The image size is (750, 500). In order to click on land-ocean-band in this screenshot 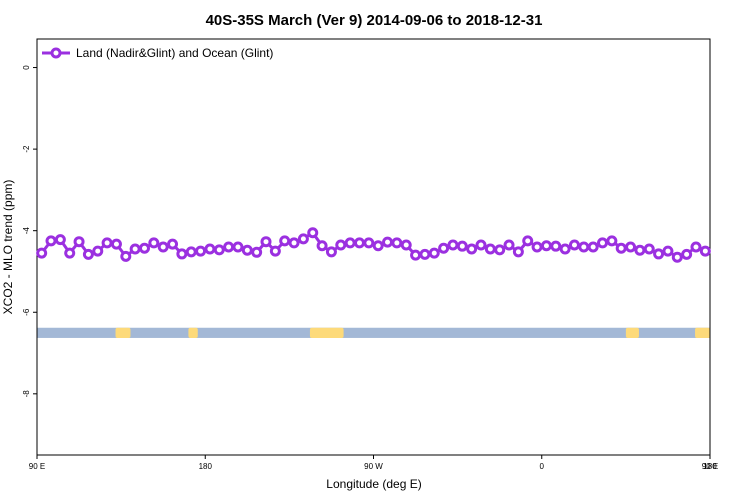, I will do `click(373, 332)`.